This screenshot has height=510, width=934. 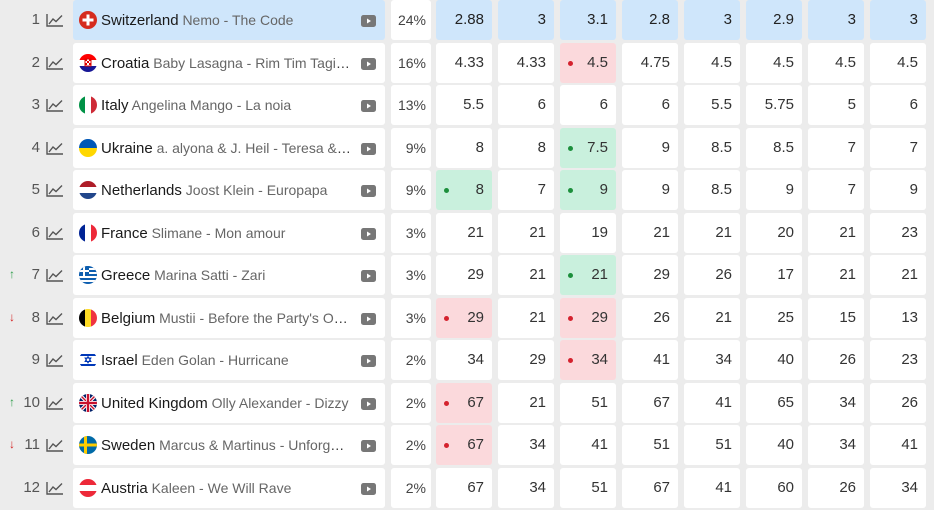 I want to click on country-entry: Italy Angelina Mango - La noia, so click(x=229, y=105).